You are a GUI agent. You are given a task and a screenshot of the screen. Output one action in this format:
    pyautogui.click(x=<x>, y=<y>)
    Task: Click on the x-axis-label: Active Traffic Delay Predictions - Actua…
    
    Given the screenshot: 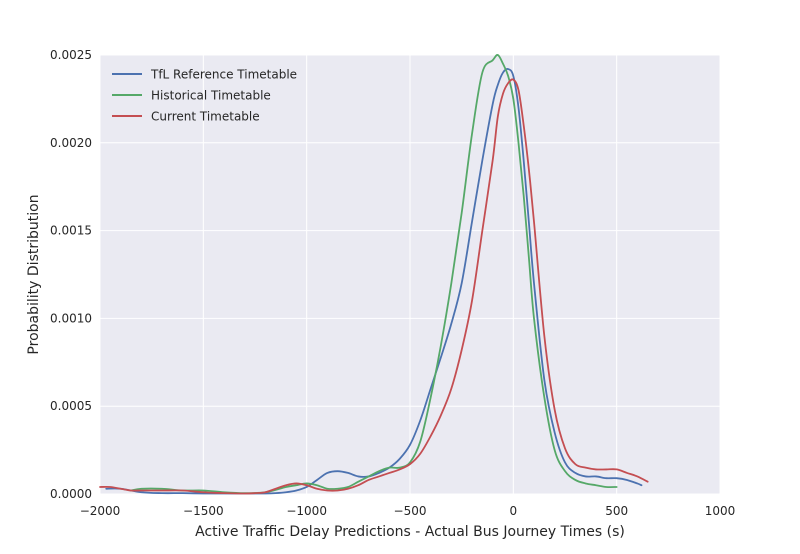 What is the action you would take?
    pyautogui.click(x=410, y=532)
    